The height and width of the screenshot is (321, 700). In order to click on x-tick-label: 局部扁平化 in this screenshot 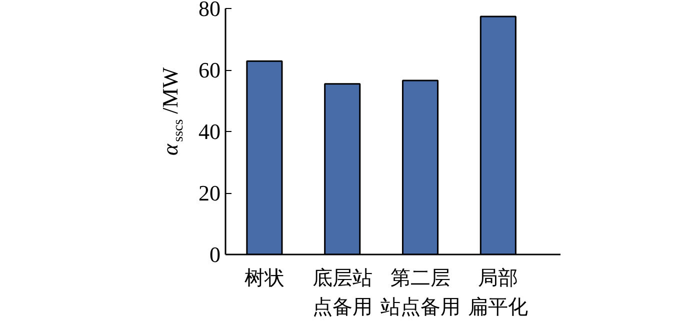, I will do `click(498, 292)`.